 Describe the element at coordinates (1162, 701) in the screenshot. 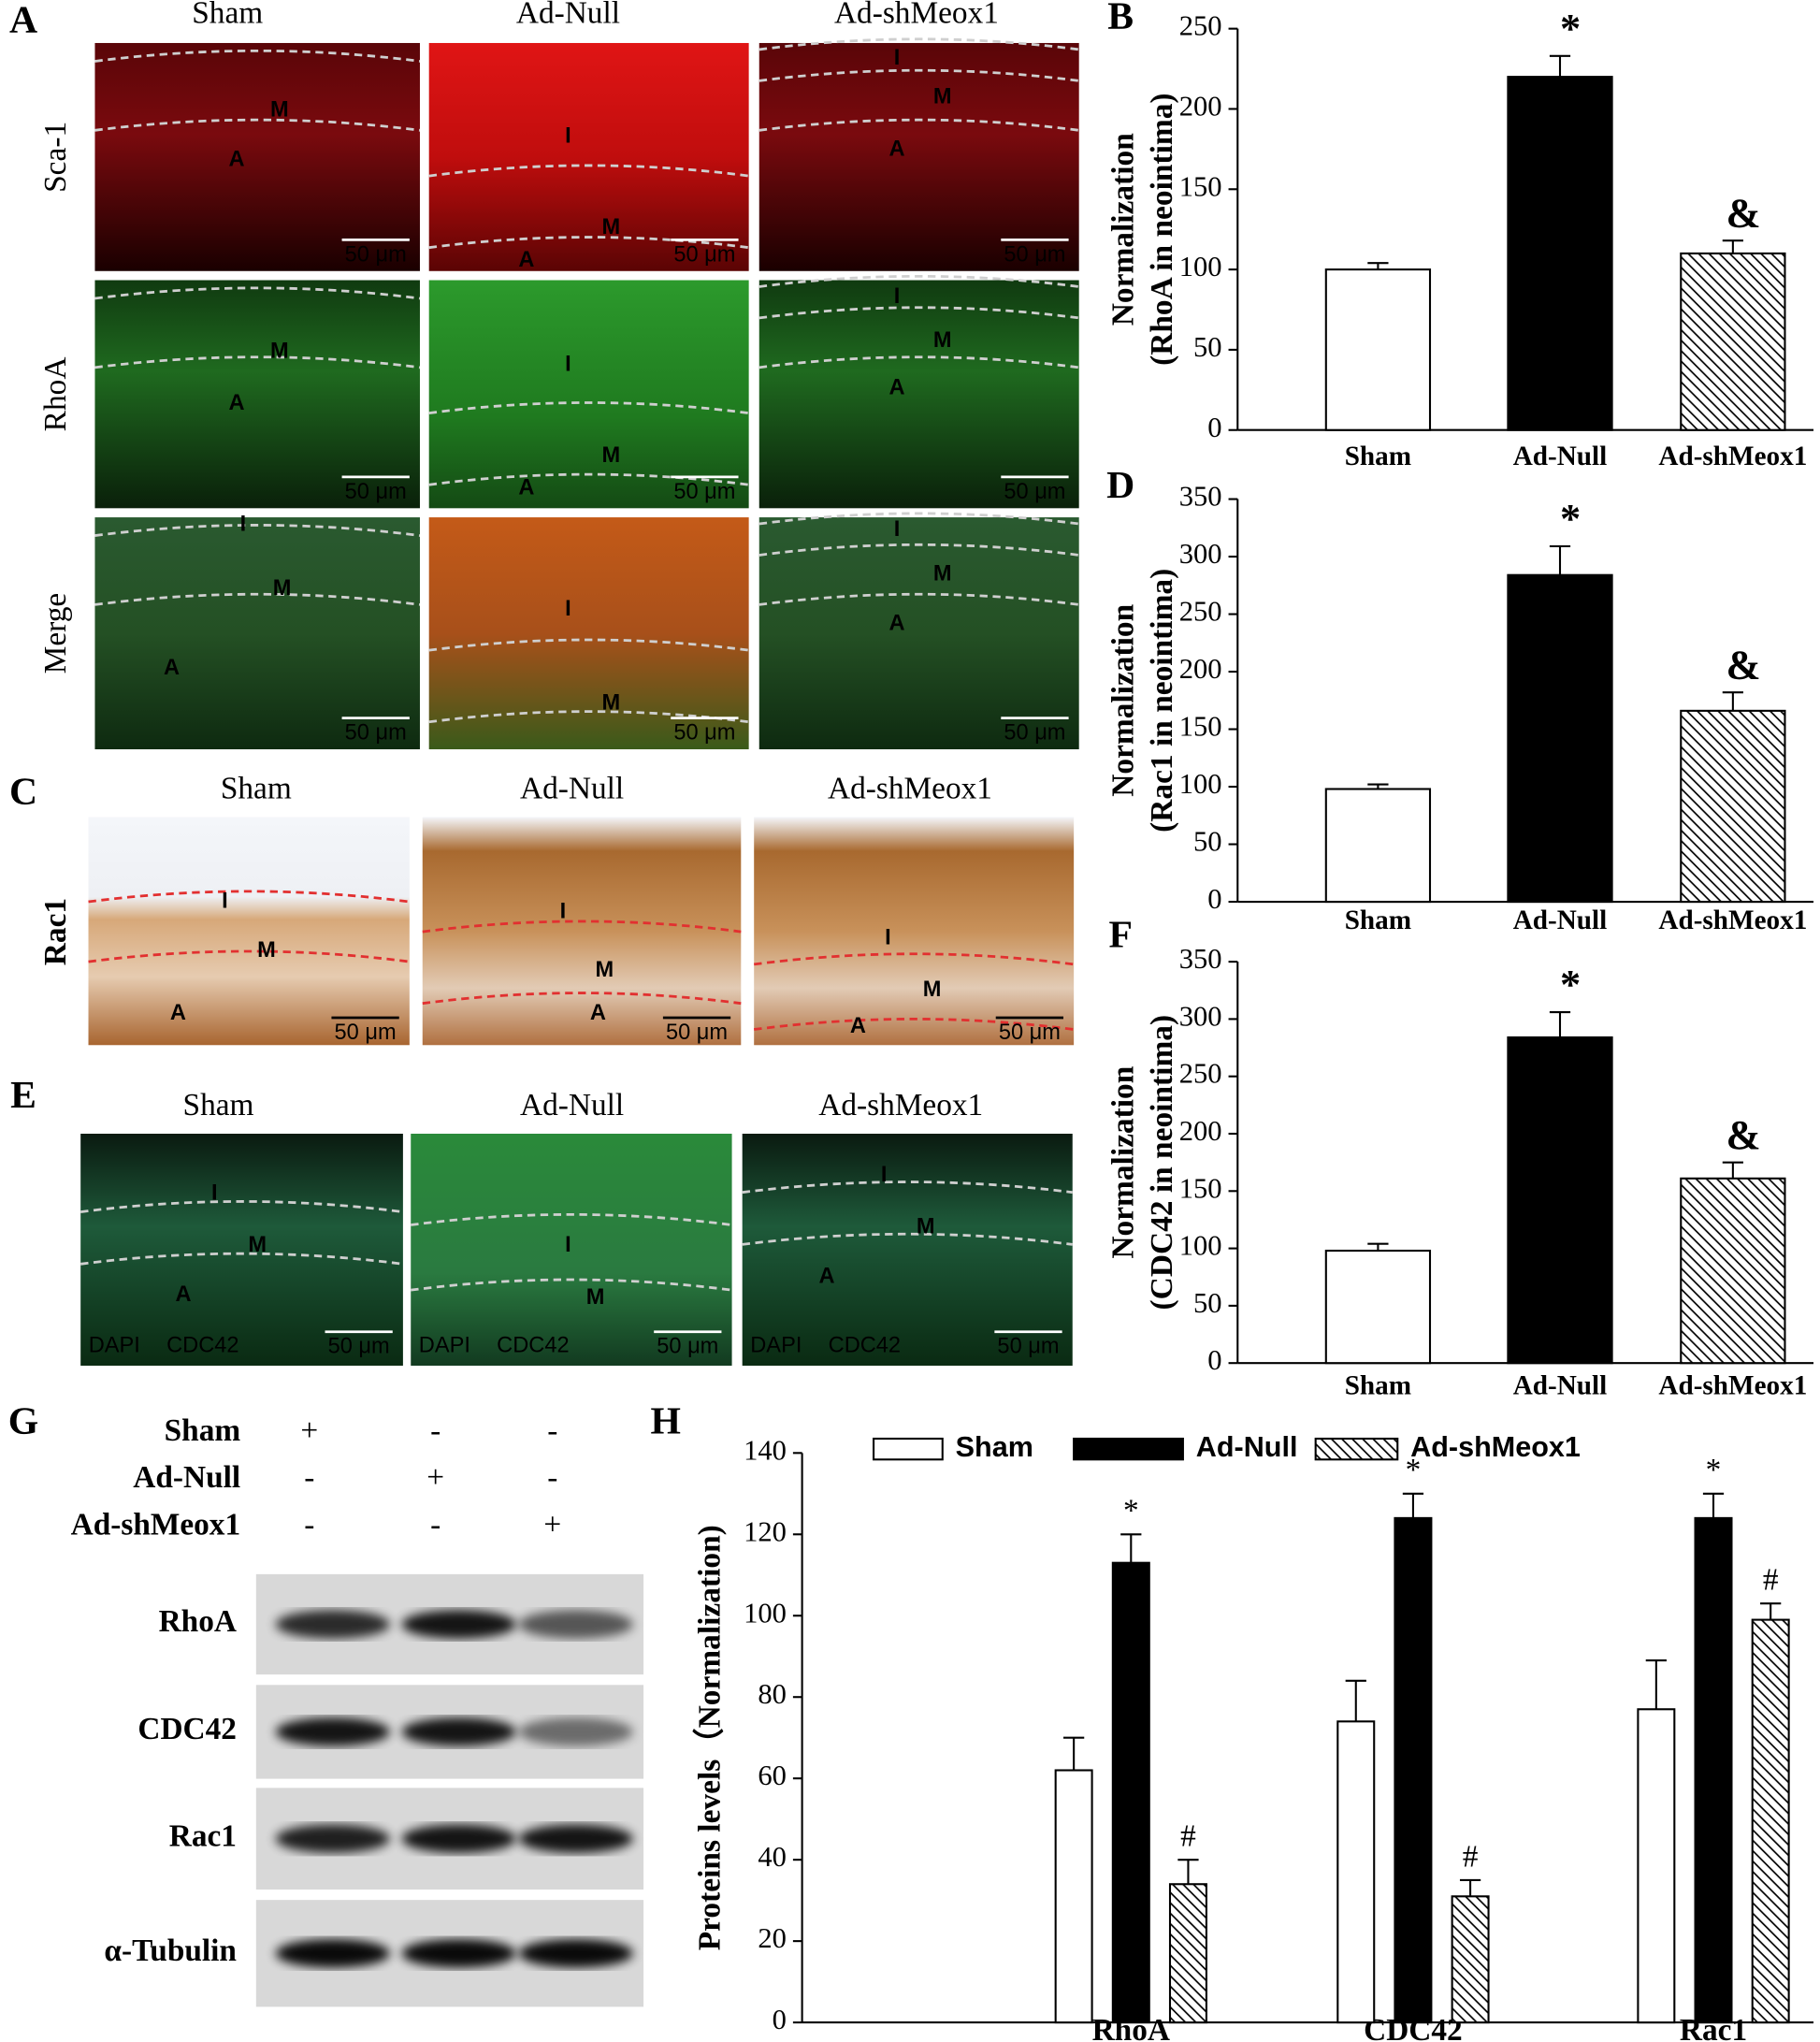

I see `y-axis-label: (Rac1 in neointima)` at that location.